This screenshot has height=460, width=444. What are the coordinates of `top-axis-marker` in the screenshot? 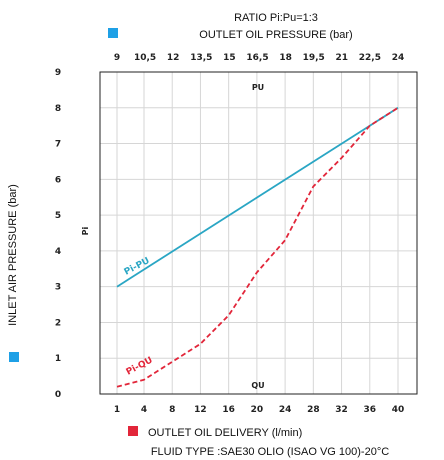 It's located at (113, 33).